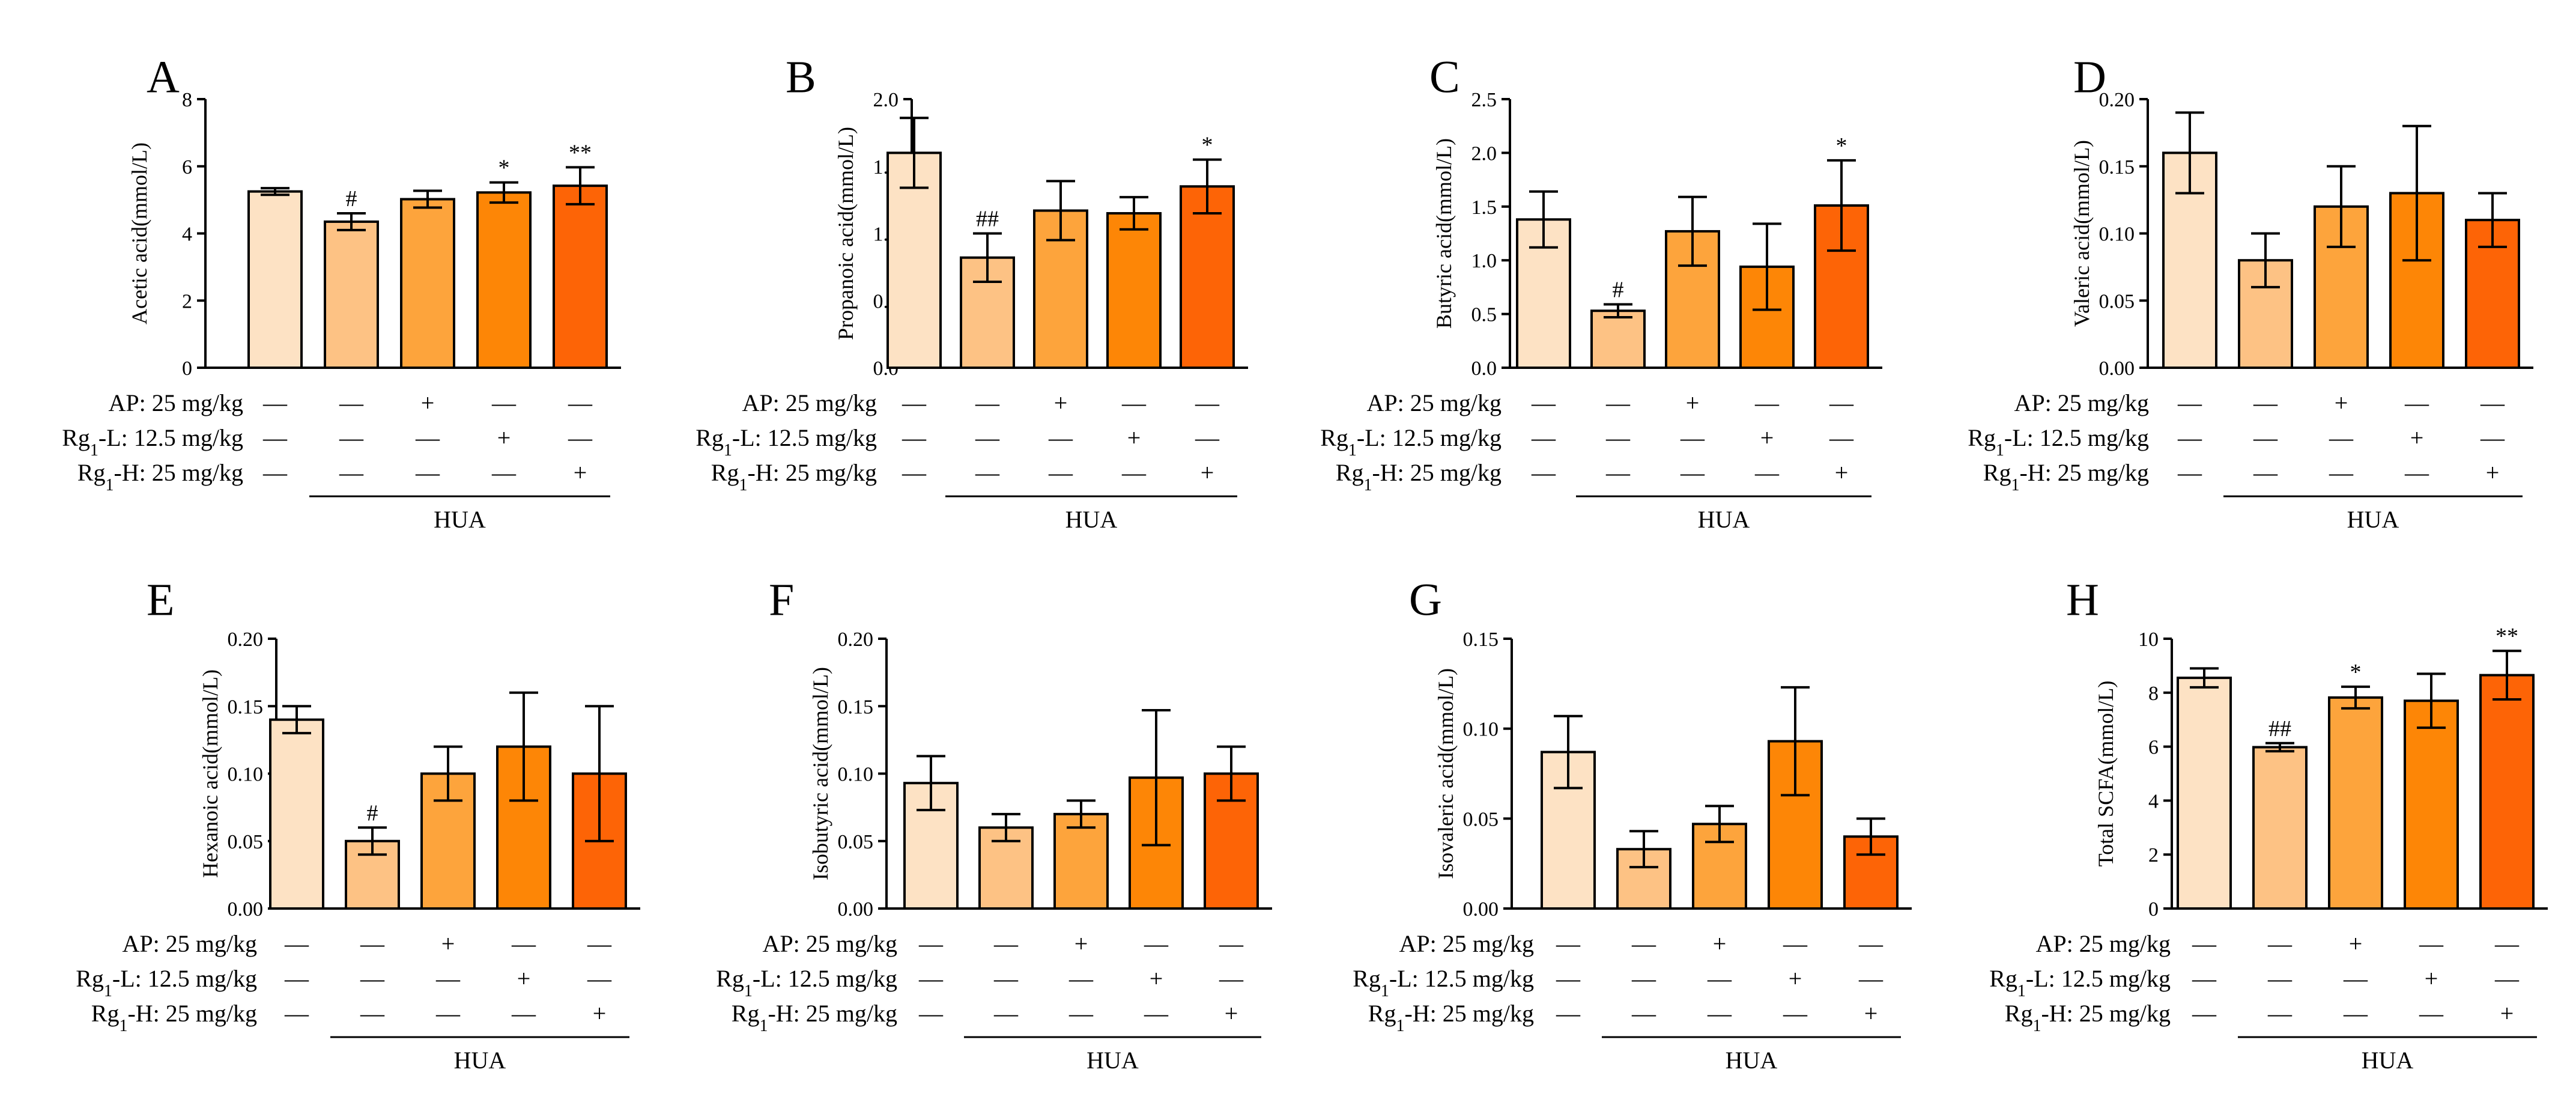 This screenshot has height=1105, width=2576. Describe the element at coordinates (2082, 600) in the screenshot. I see `panel-letter: H` at that location.